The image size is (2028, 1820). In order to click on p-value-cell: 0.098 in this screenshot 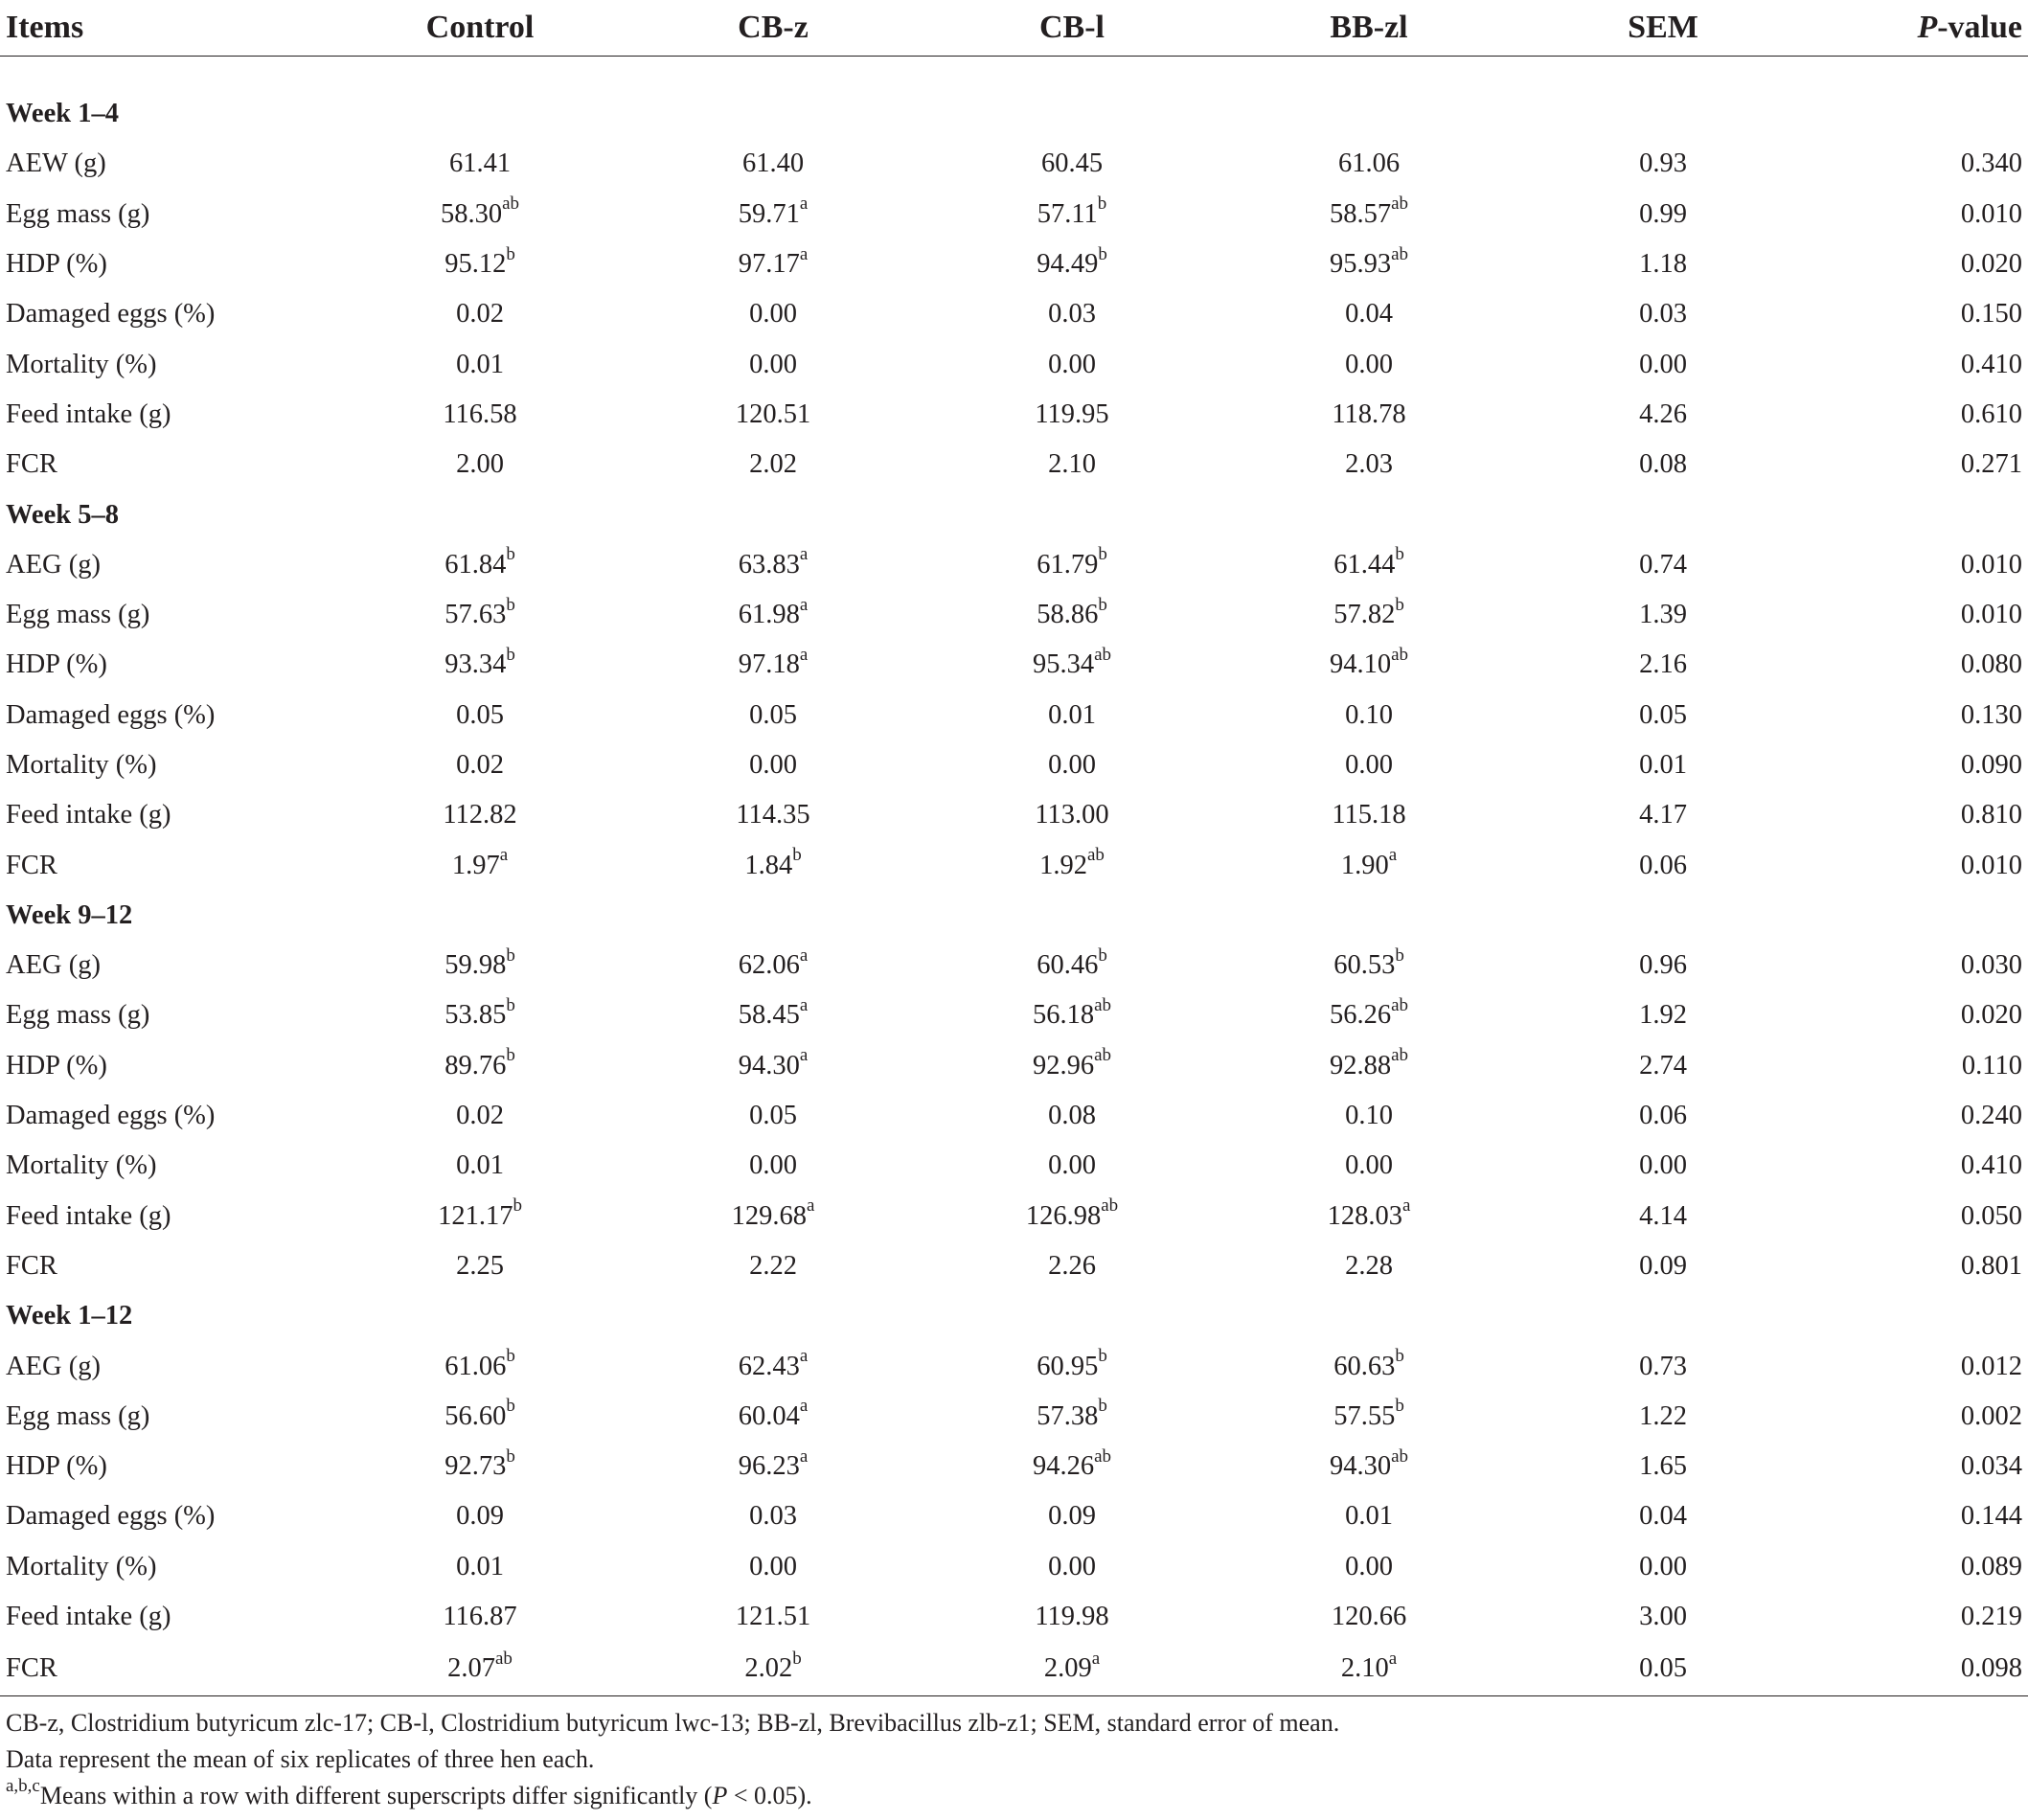, I will do `click(1916, 1669)`.